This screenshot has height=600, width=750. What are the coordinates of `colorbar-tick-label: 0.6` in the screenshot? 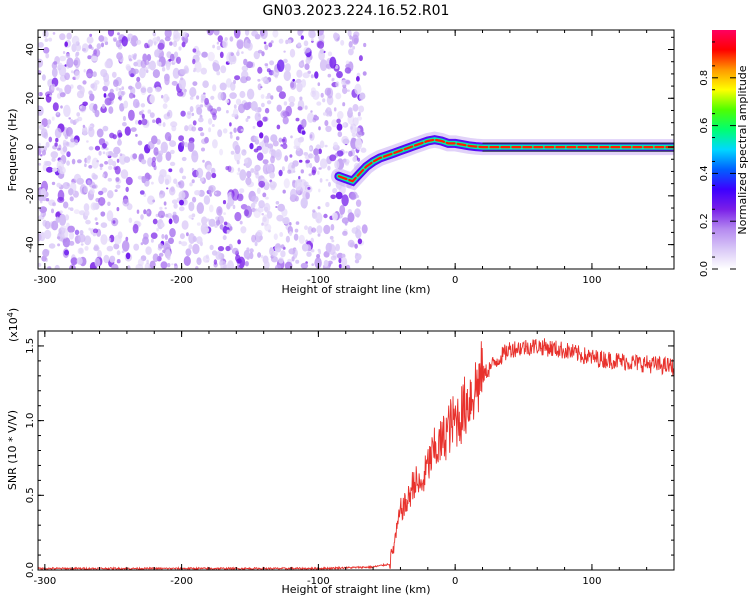 It's located at (704, 126).